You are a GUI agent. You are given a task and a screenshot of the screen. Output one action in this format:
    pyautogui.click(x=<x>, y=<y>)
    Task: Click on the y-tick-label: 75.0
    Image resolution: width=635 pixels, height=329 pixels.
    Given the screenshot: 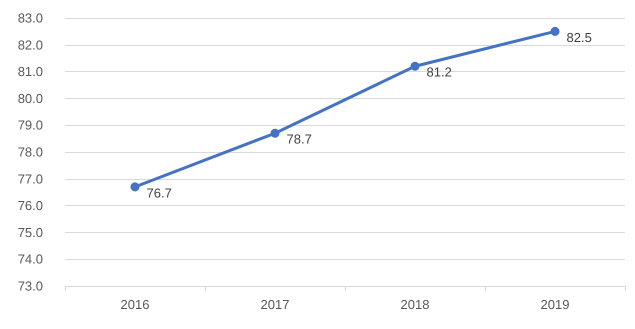 What is the action you would take?
    pyautogui.click(x=30, y=232)
    